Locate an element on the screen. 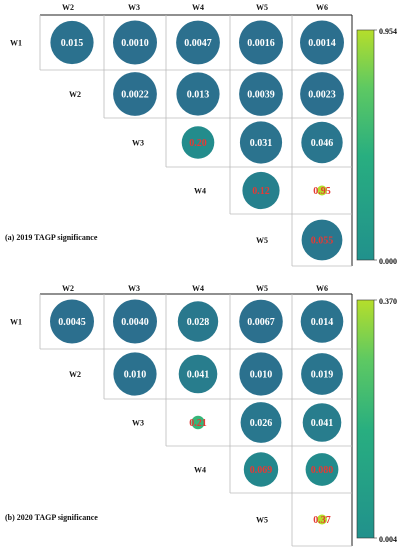 The image size is (412, 550). cell-value-w2-w3: 0.010 is located at coordinates (135, 375).